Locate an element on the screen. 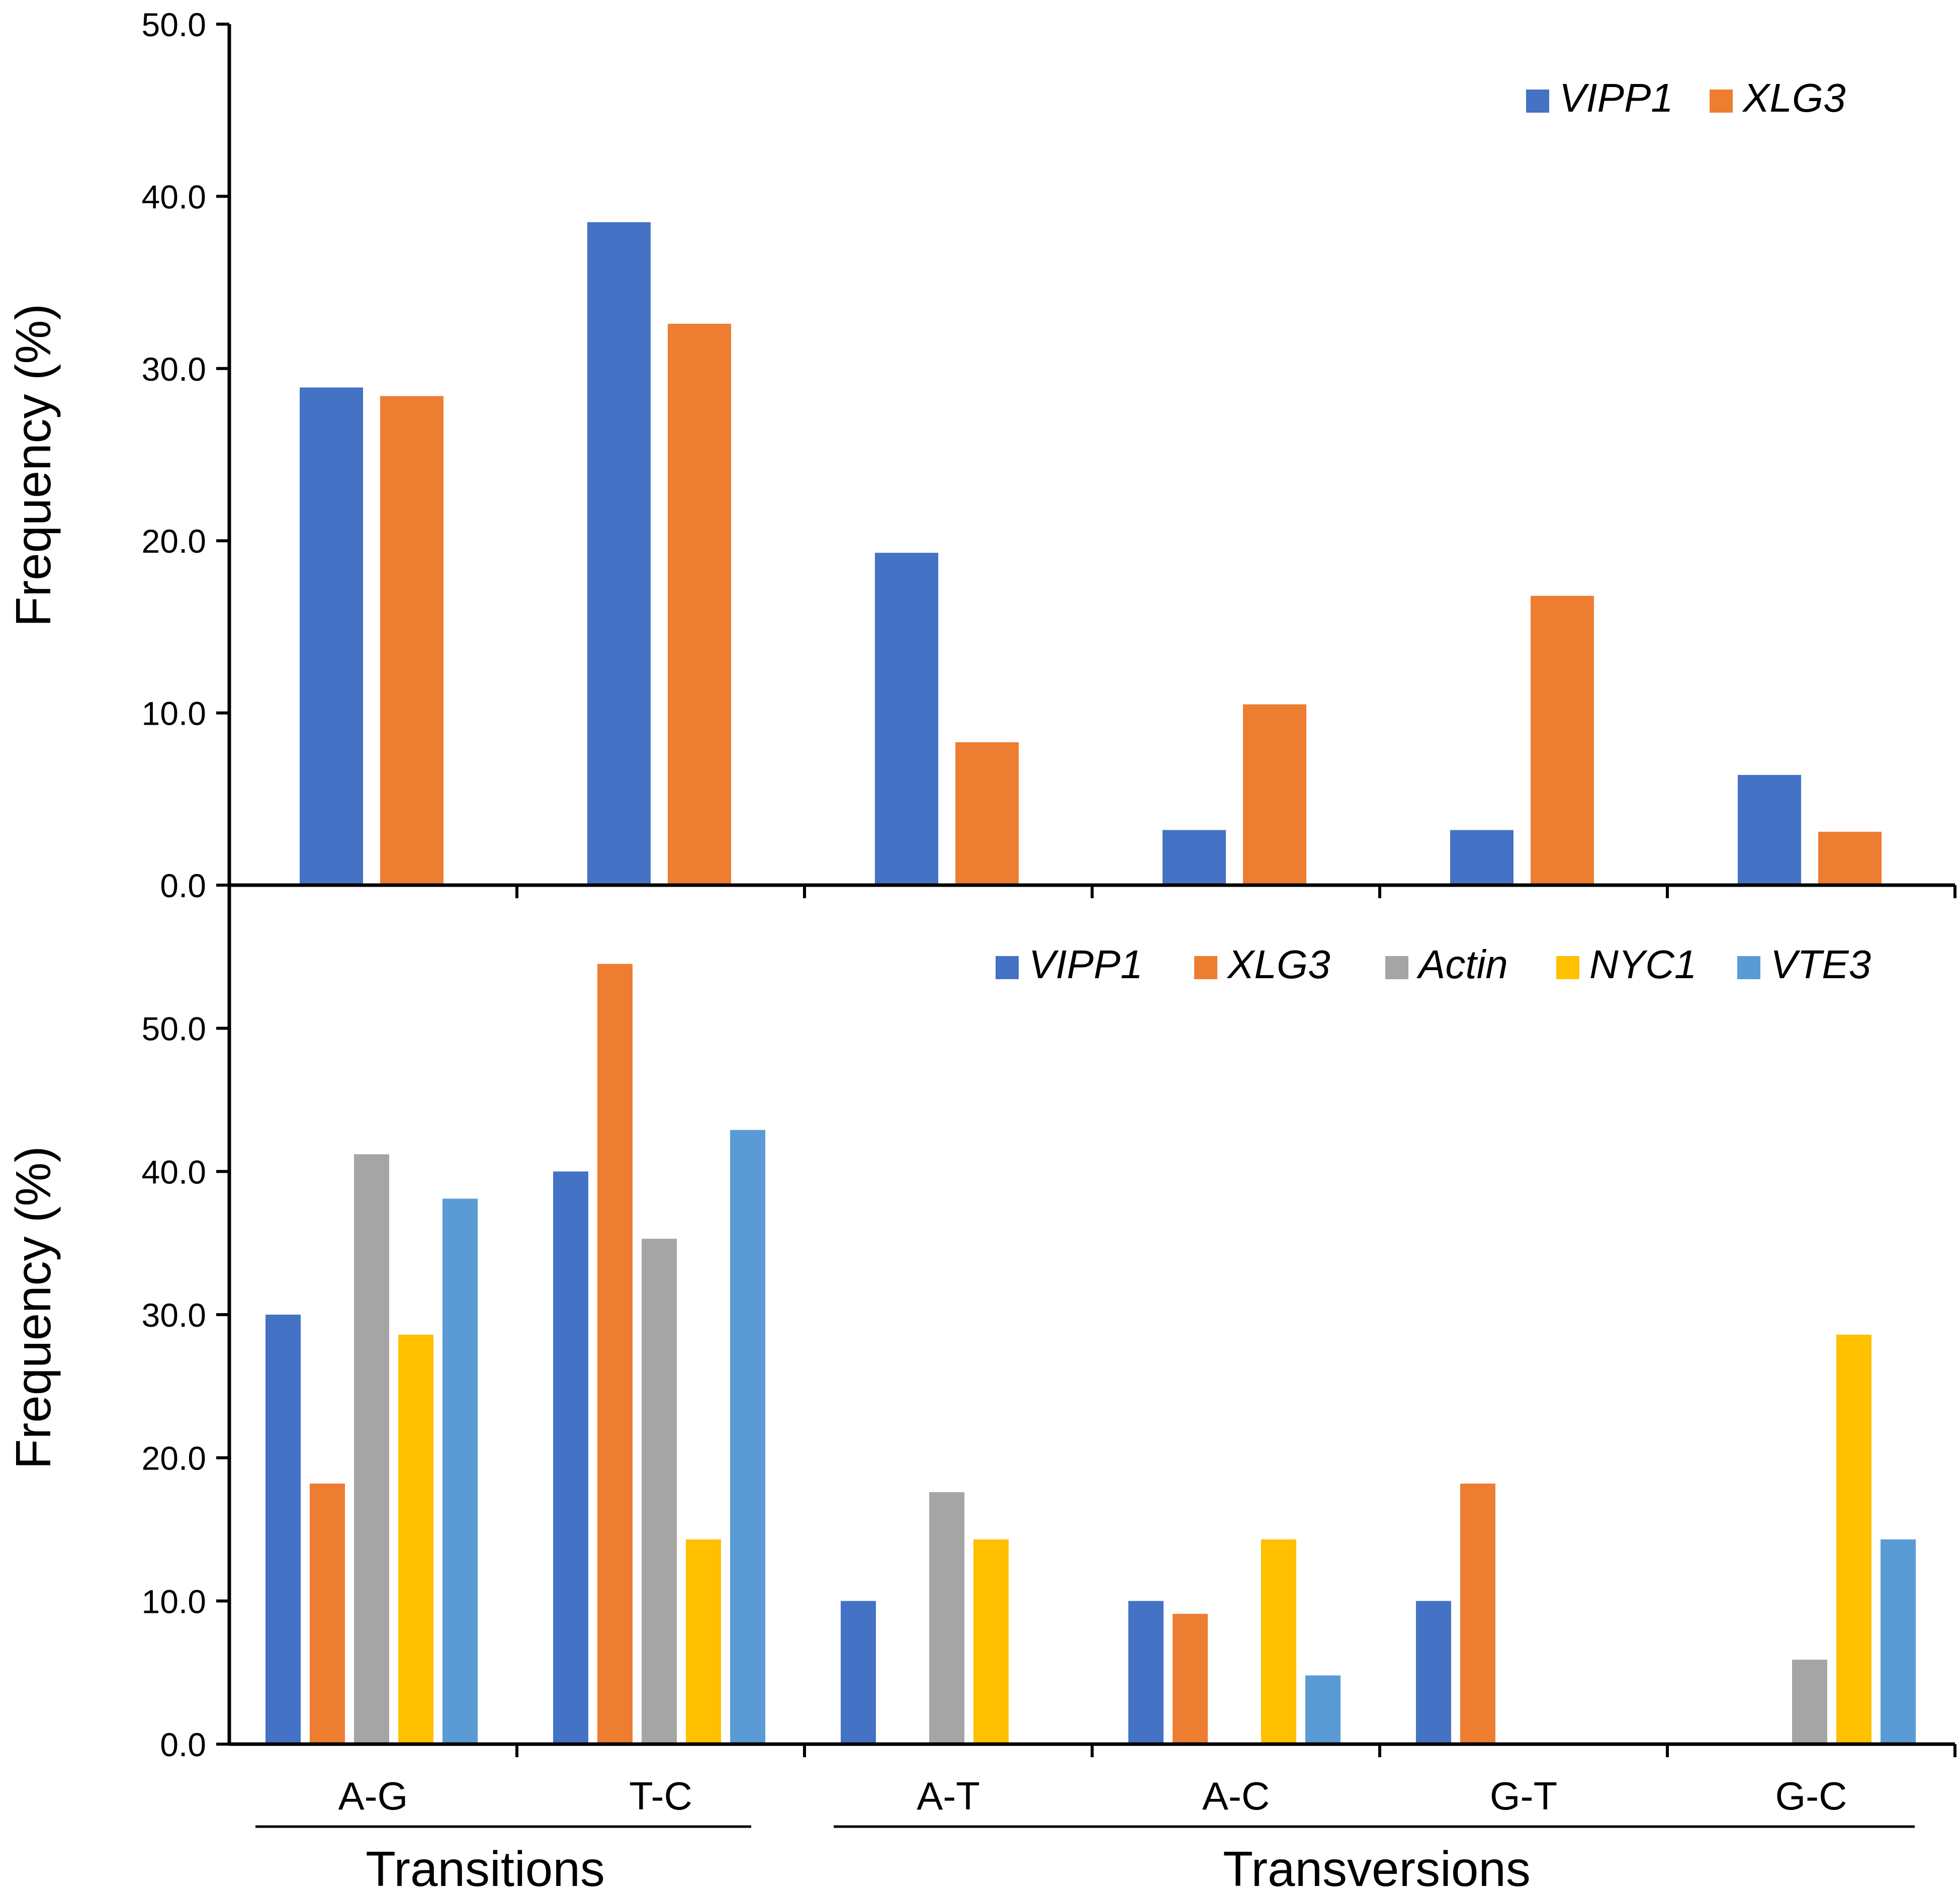 The image size is (1960, 1895). x-tick-label-a-g: A-G is located at coordinates (373, 1796).